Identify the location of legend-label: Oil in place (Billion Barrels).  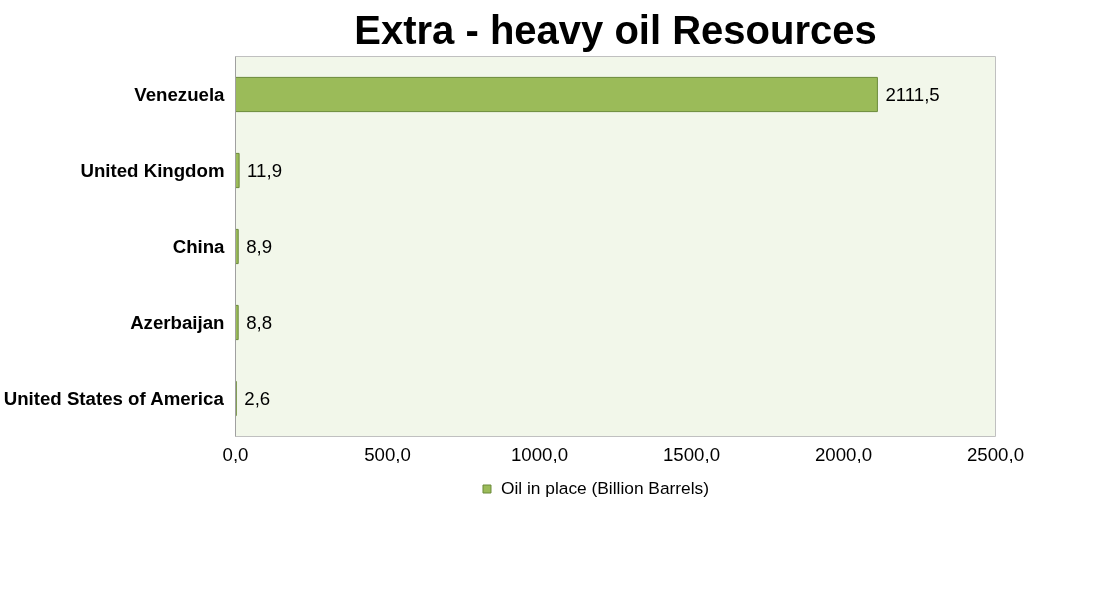
(605, 488).